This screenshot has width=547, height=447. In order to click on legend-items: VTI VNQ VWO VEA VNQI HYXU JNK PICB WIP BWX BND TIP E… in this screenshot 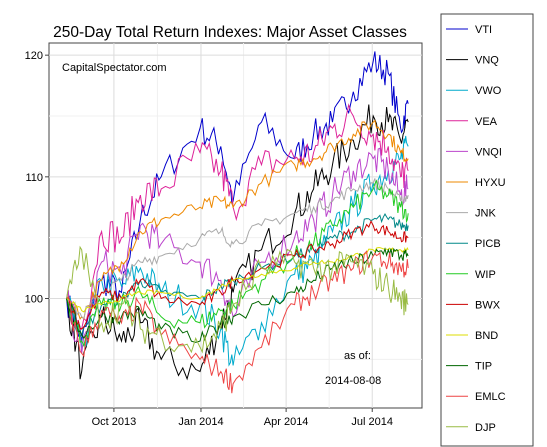, I will do `click(476, 229)`.